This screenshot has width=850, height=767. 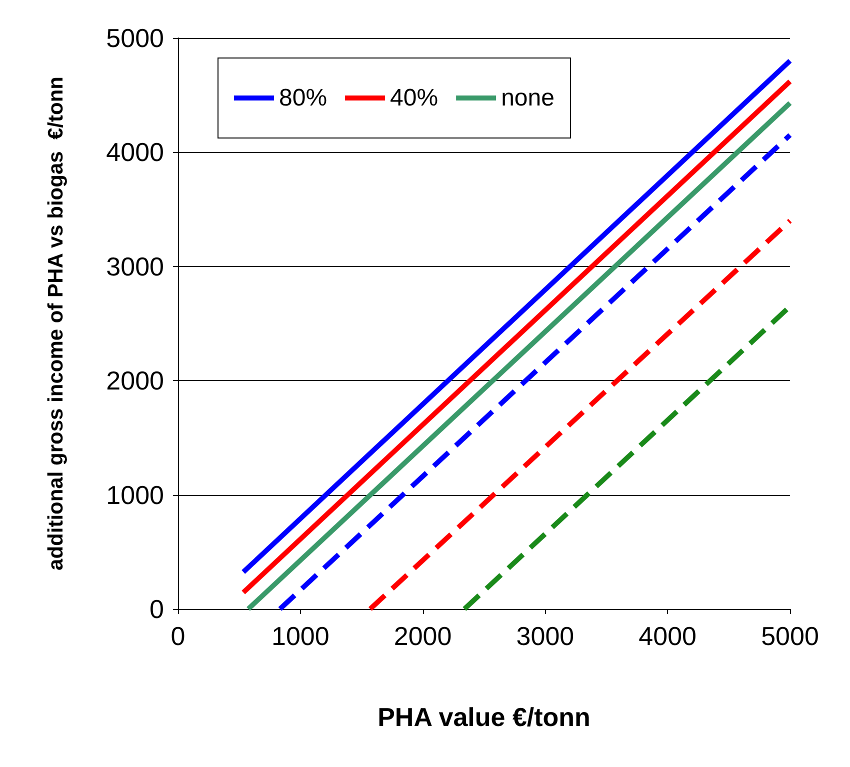 I want to click on y-axis-title: additional gross income of PHA vs biogas €/tonn, so click(x=56, y=323).